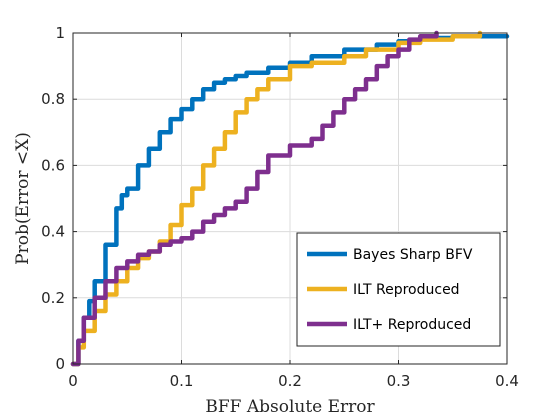  I want to click on y-tick-label: 0, so click(60, 364).